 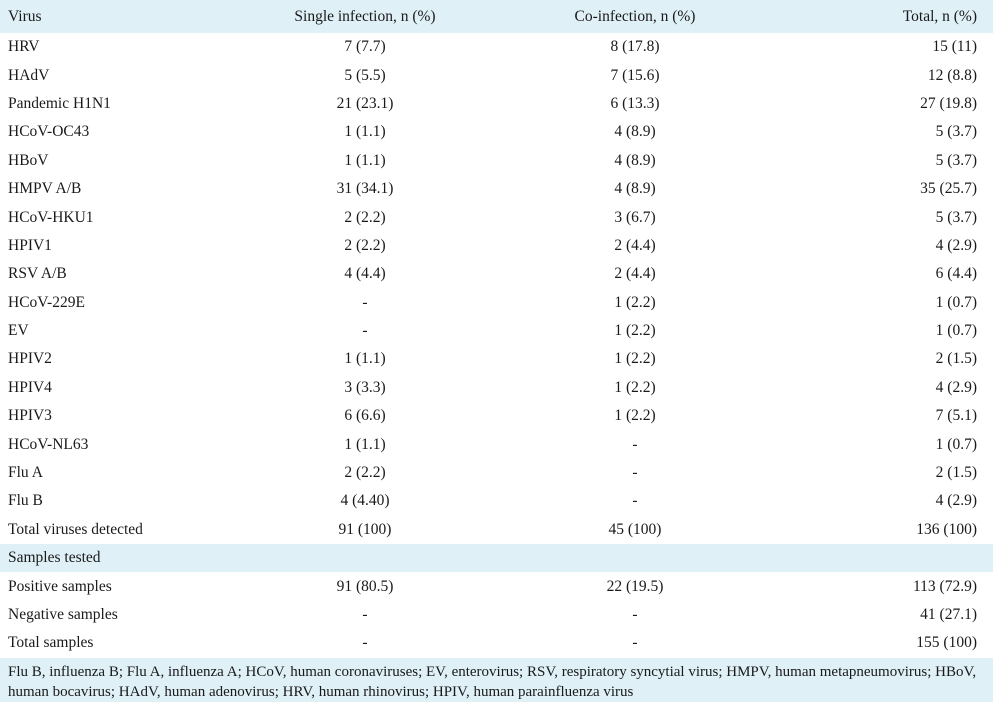 What do you see at coordinates (365, 416) in the screenshot?
I see `cell-single: 6 (6.6)` at bounding box center [365, 416].